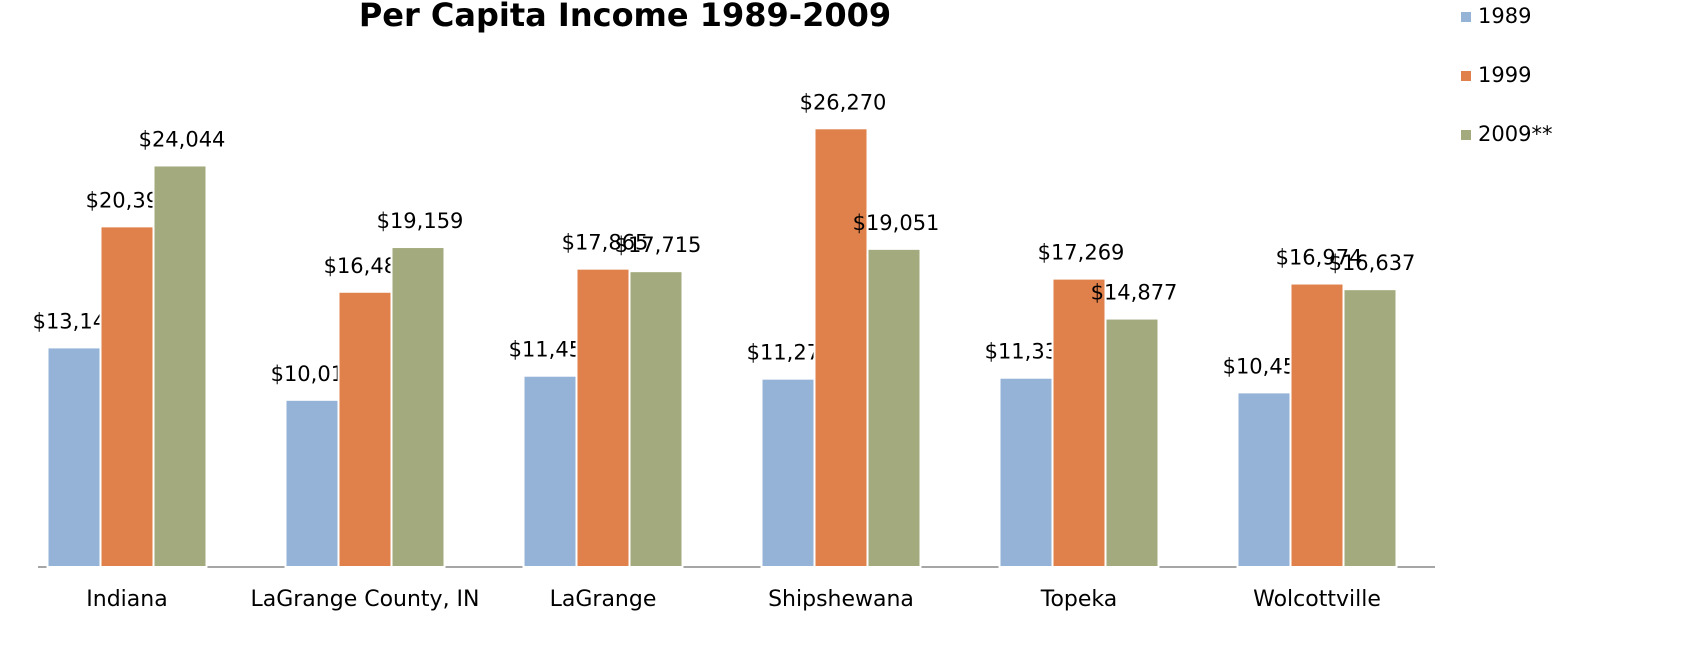  What do you see at coordinates (605, 243) in the screenshot?
I see `data-label: $17,865` at bounding box center [605, 243].